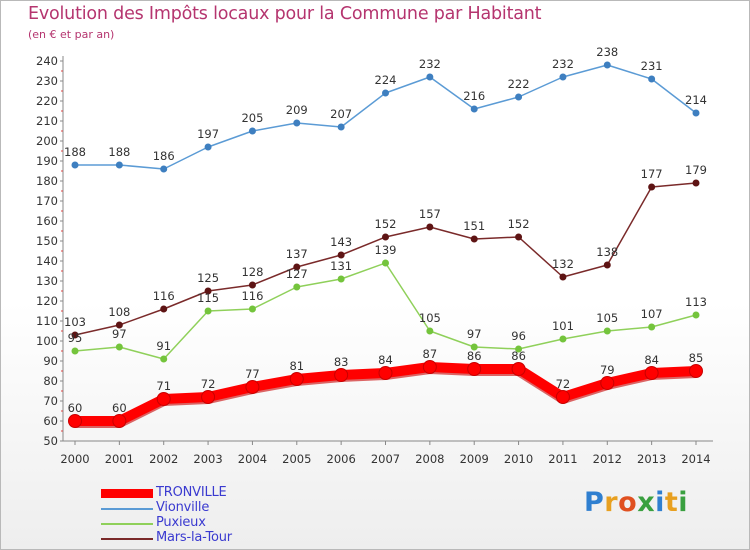  Describe the element at coordinates (518, 459) in the screenshot. I see `x-tick-label: 2010` at that location.